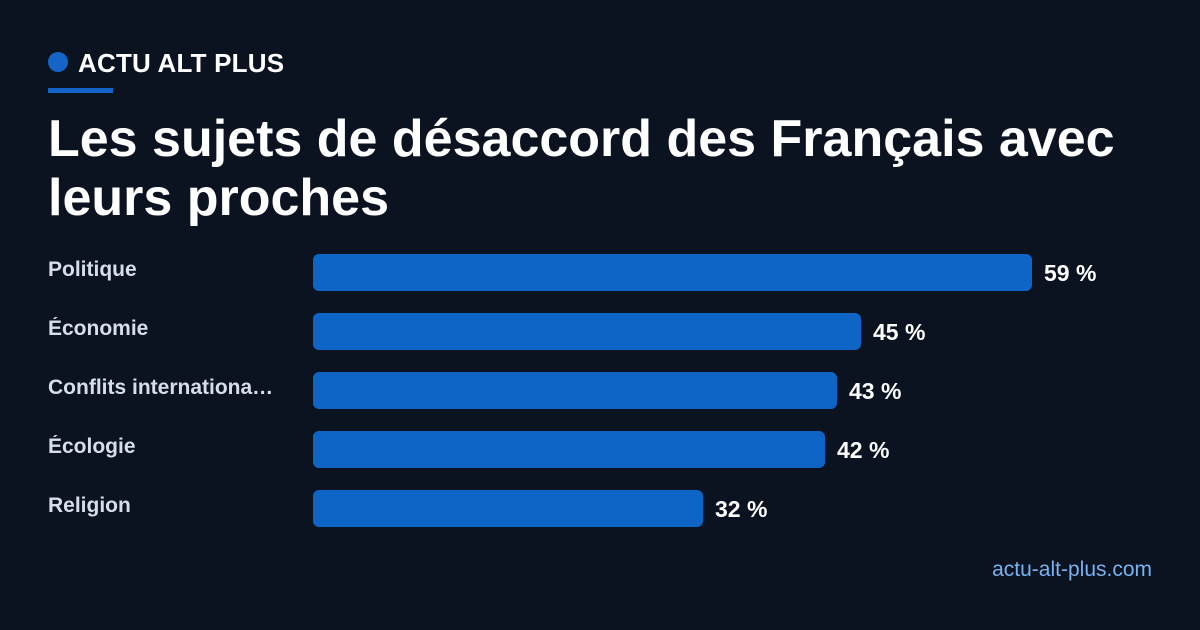 This screenshot has width=1200, height=630. What do you see at coordinates (899, 332) in the screenshot?
I see `bar-value-label: 45 %` at bounding box center [899, 332].